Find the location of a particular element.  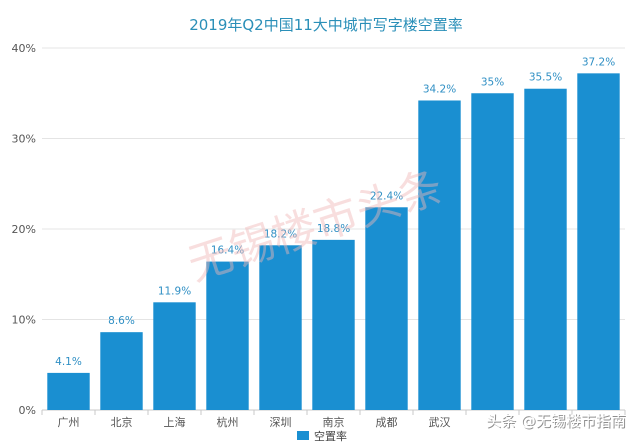

y-tick-label: 40% is located at coordinates (24, 48).